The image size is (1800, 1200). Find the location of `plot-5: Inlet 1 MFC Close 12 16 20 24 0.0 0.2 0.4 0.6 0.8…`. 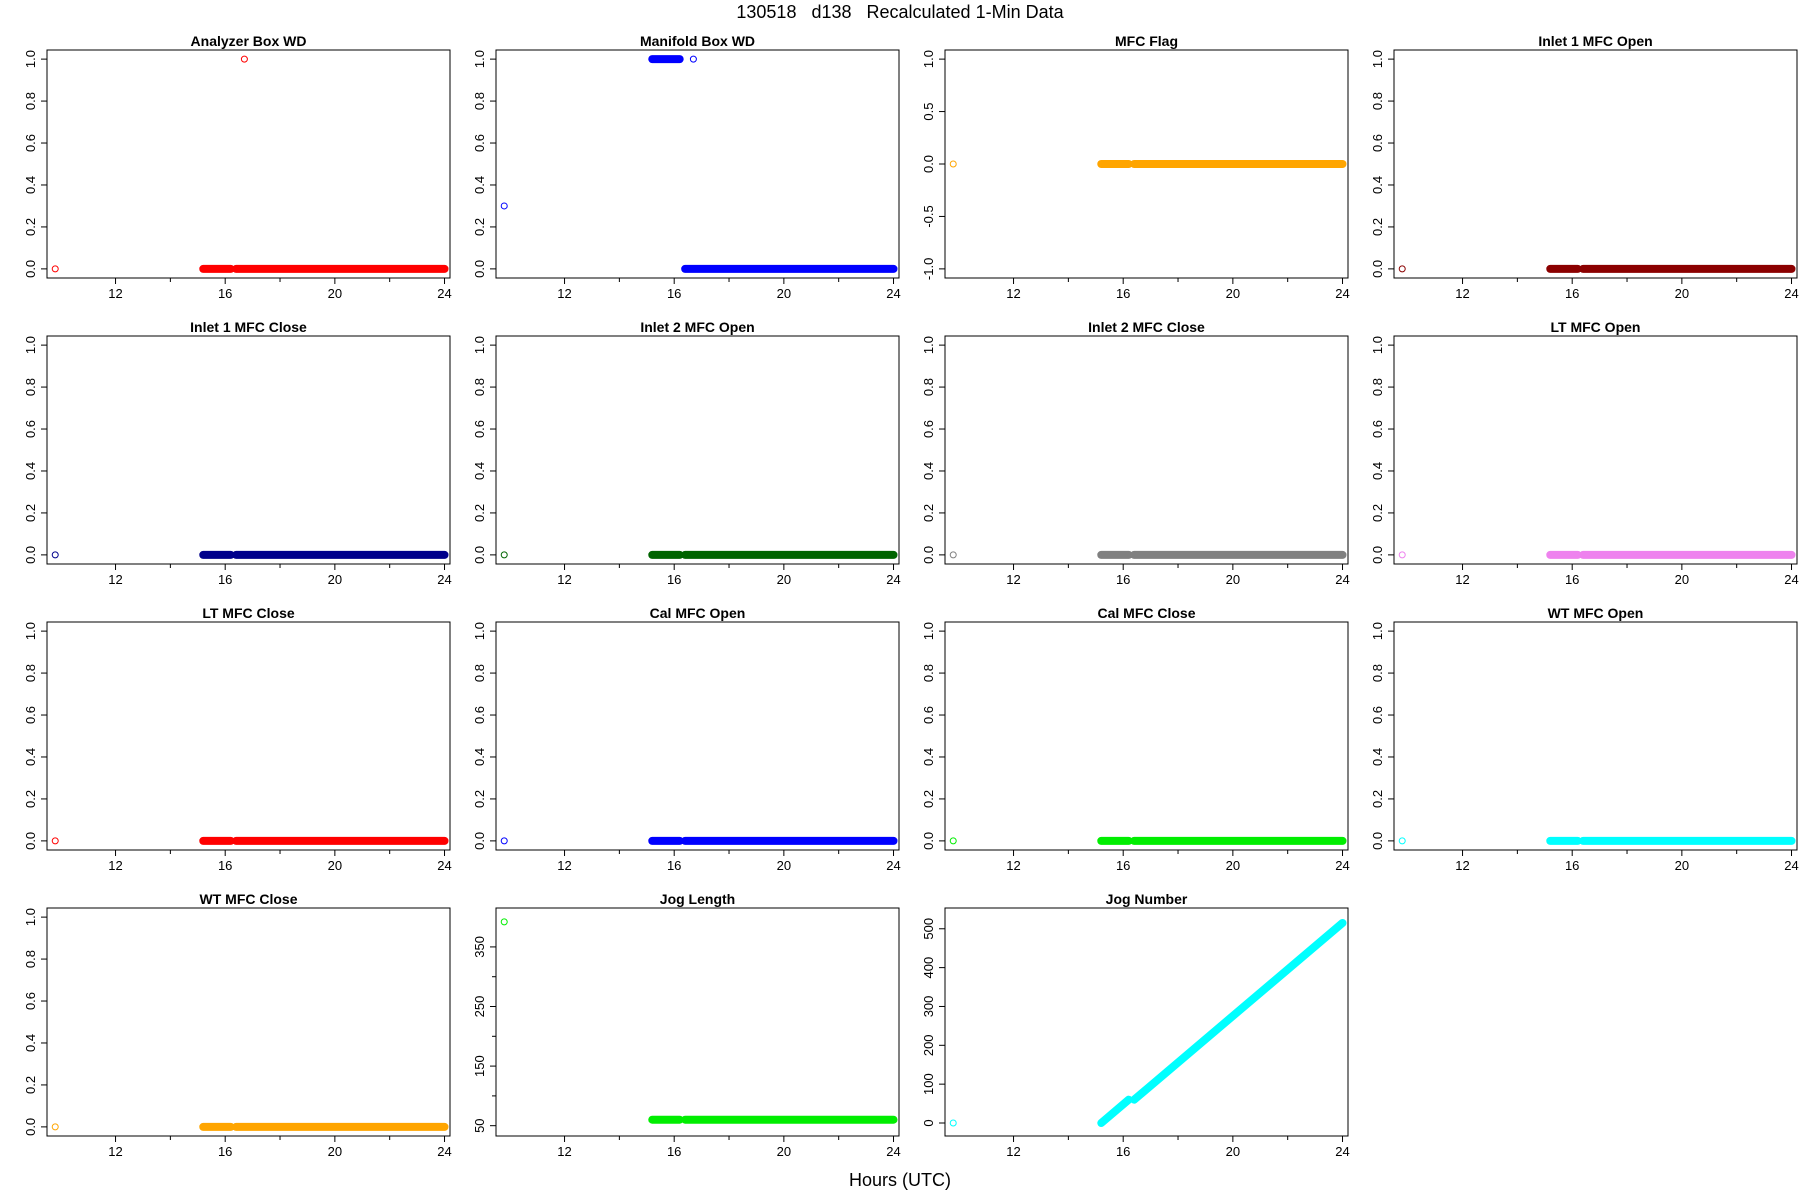

plot-5: Inlet 1 MFC Close 12 16 20 24 0.0 0.2 0.4 0.6 0.8… is located at coordinates (237, 453).